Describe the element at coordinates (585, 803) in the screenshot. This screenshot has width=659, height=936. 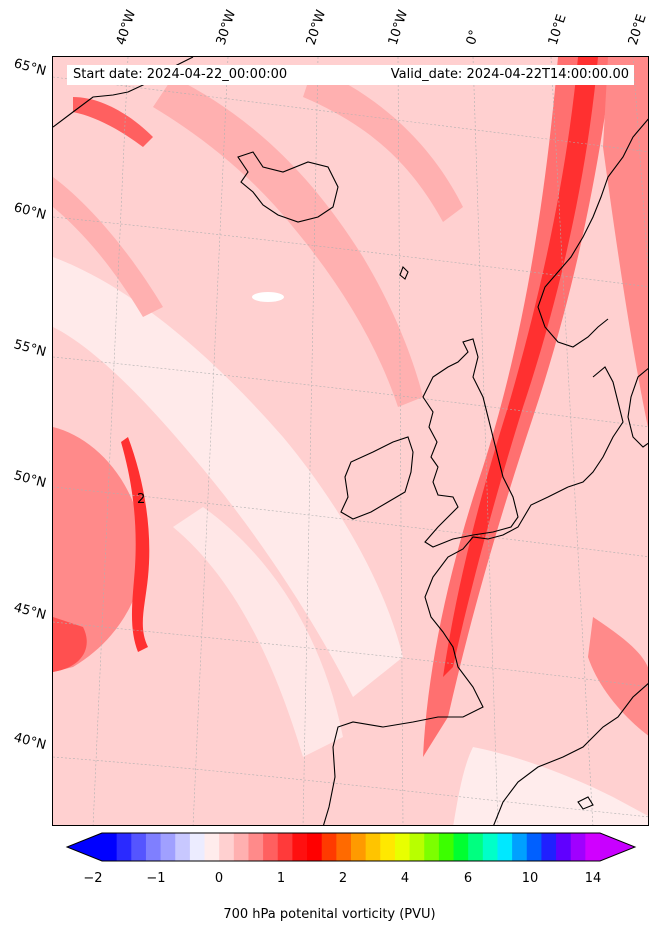
I see `balearic-coast` at that location.